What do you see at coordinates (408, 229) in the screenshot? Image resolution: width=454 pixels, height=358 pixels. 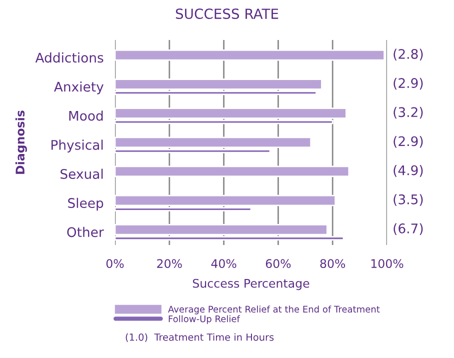 I see `text: (6.7)` at bounding box center [408, 229].